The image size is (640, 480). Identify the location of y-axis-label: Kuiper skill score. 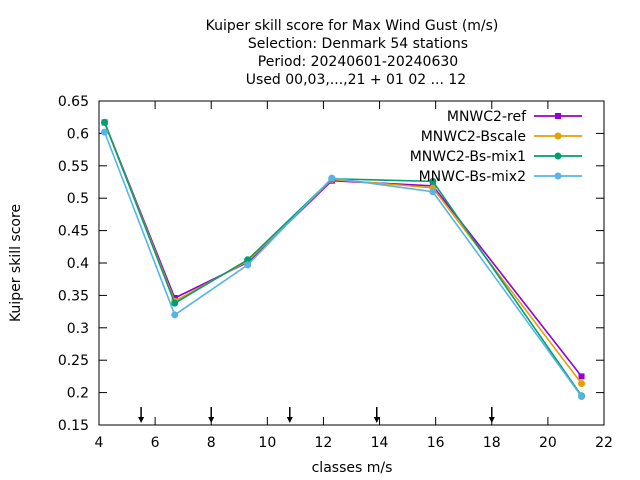
(16, 263).